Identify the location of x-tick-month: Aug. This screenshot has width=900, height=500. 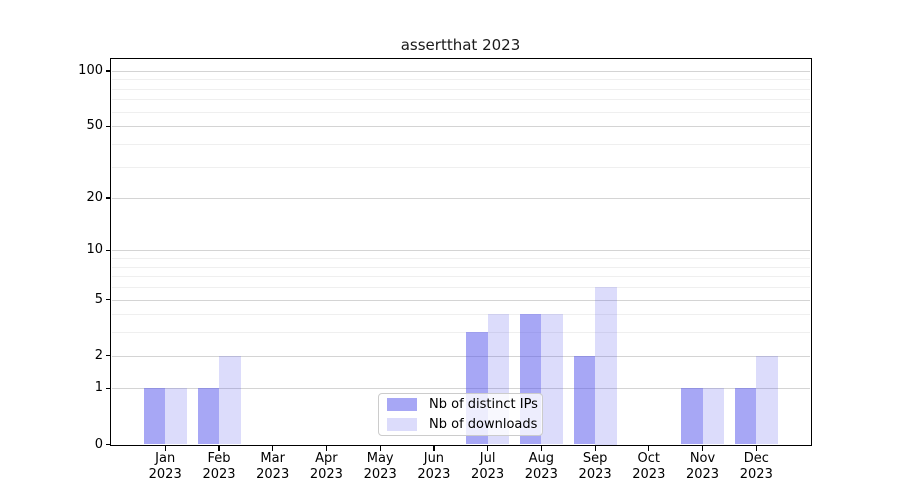
(541, 458).